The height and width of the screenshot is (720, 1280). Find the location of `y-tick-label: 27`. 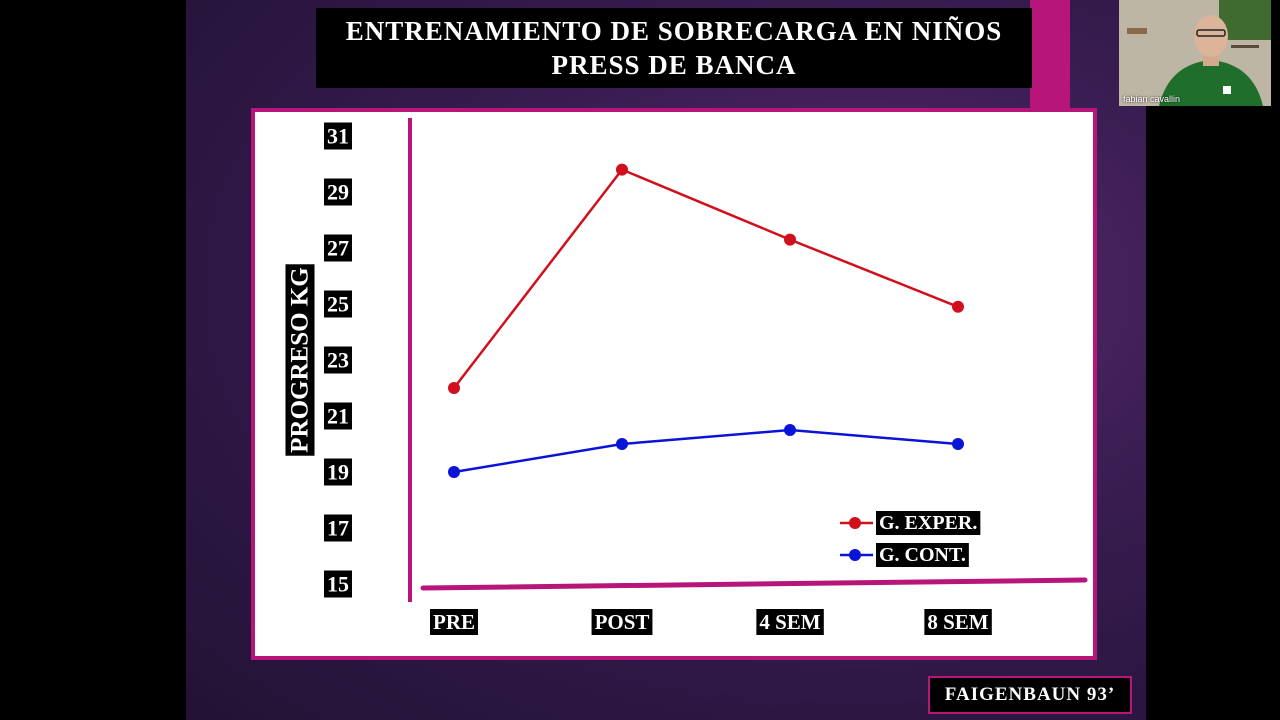

y-tick-label: 27 is located at coordinates (338, 248).